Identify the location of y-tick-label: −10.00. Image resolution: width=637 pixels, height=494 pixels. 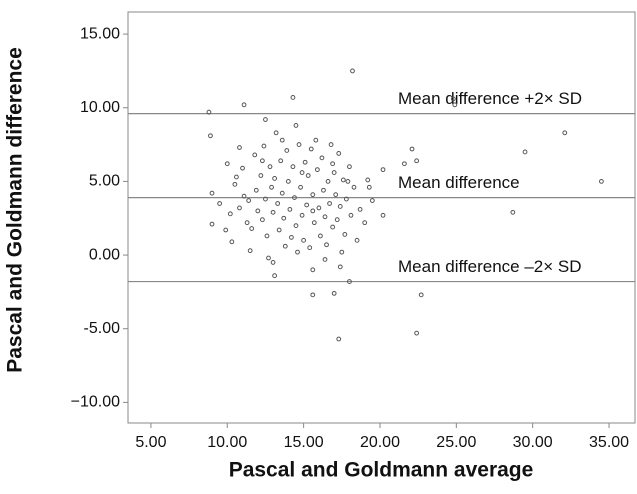
(95, 402).